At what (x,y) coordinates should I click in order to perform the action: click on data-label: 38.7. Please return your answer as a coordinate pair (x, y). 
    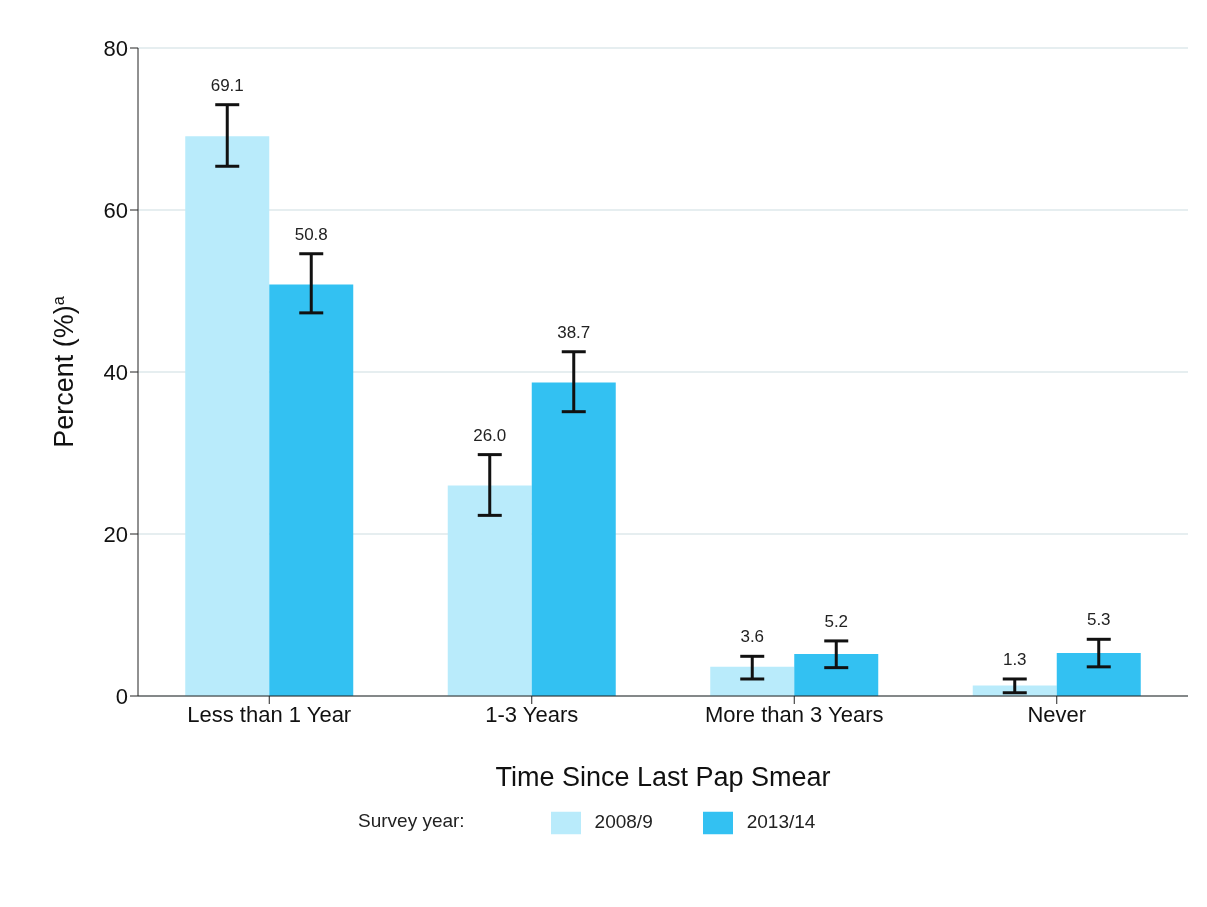
    Looking at the image, I should click on (574, 332).